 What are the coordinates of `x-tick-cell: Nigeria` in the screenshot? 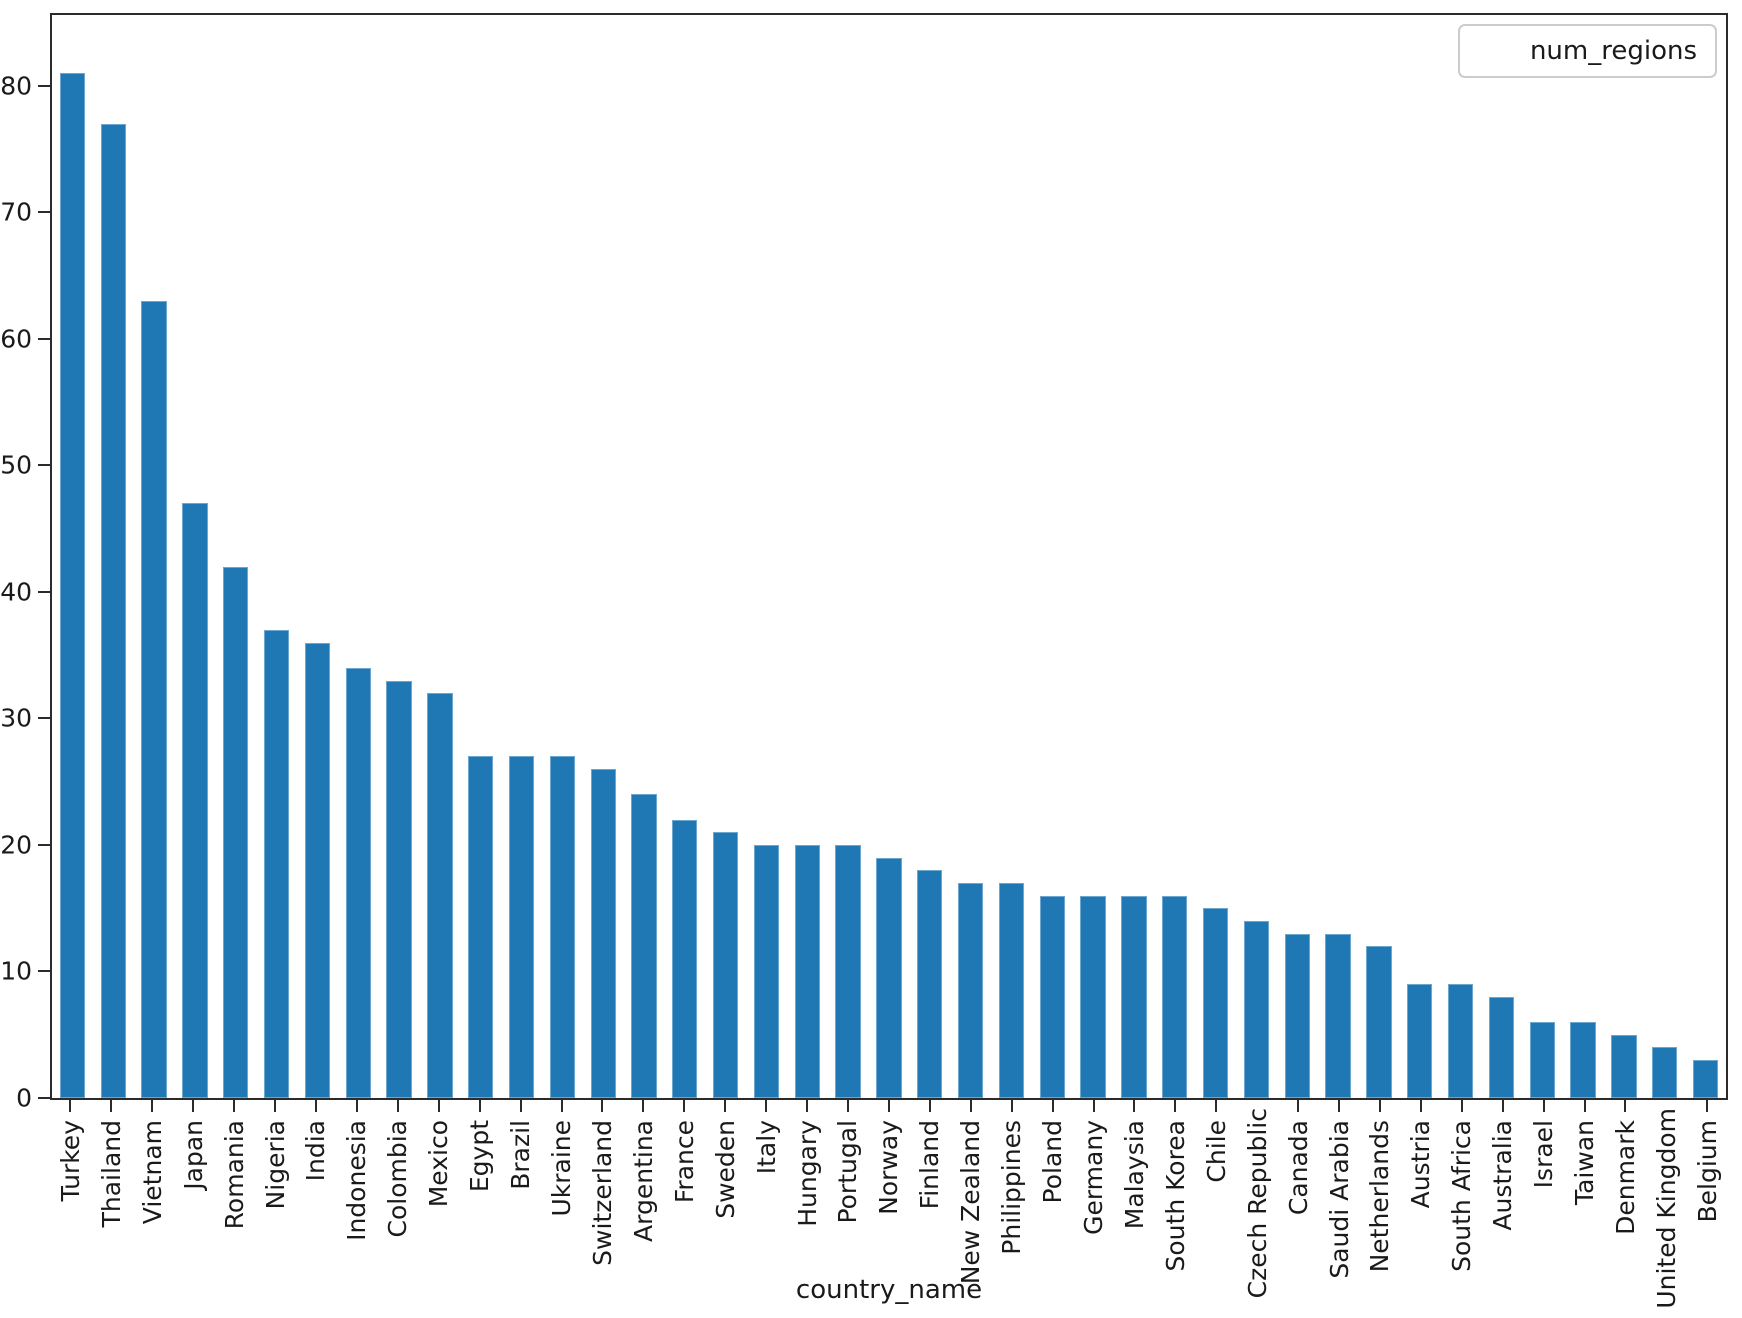 It's located at (275, 1192).